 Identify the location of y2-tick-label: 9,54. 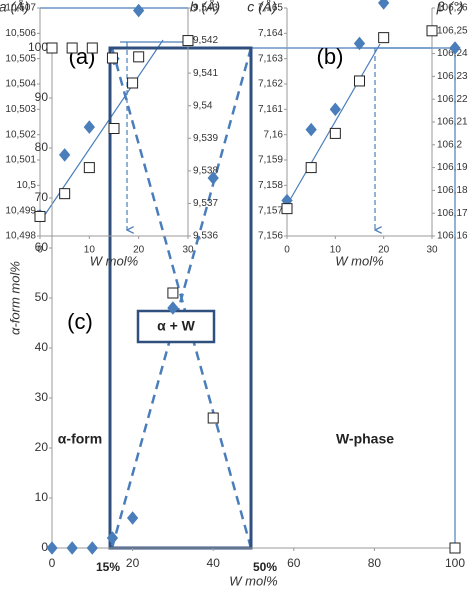
(203, 105).